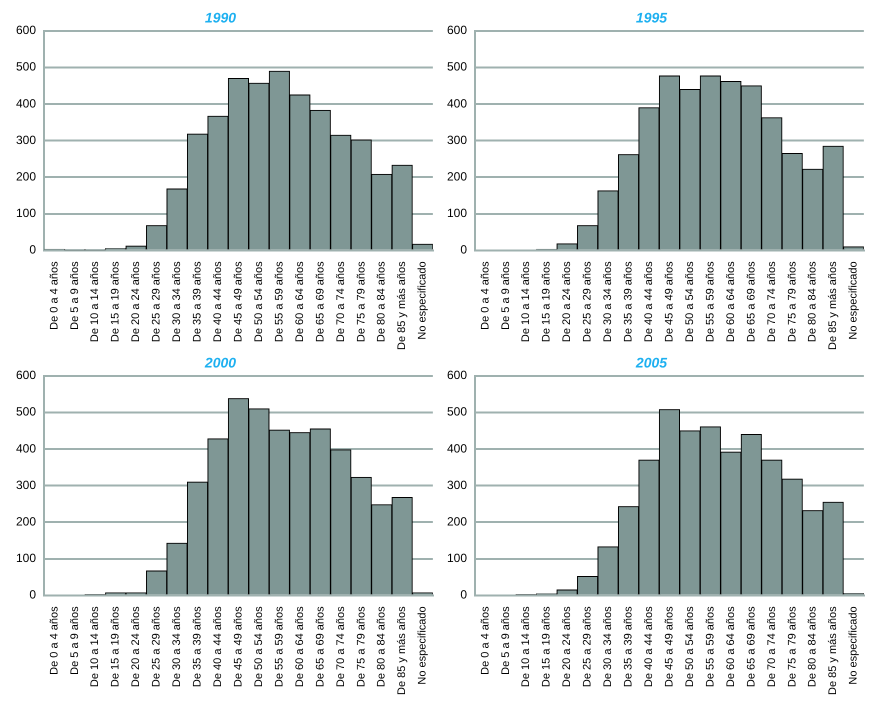  Describe the element at coordinates (220, 17) in the screenshot. I see `chart-title: 1990` at that location.